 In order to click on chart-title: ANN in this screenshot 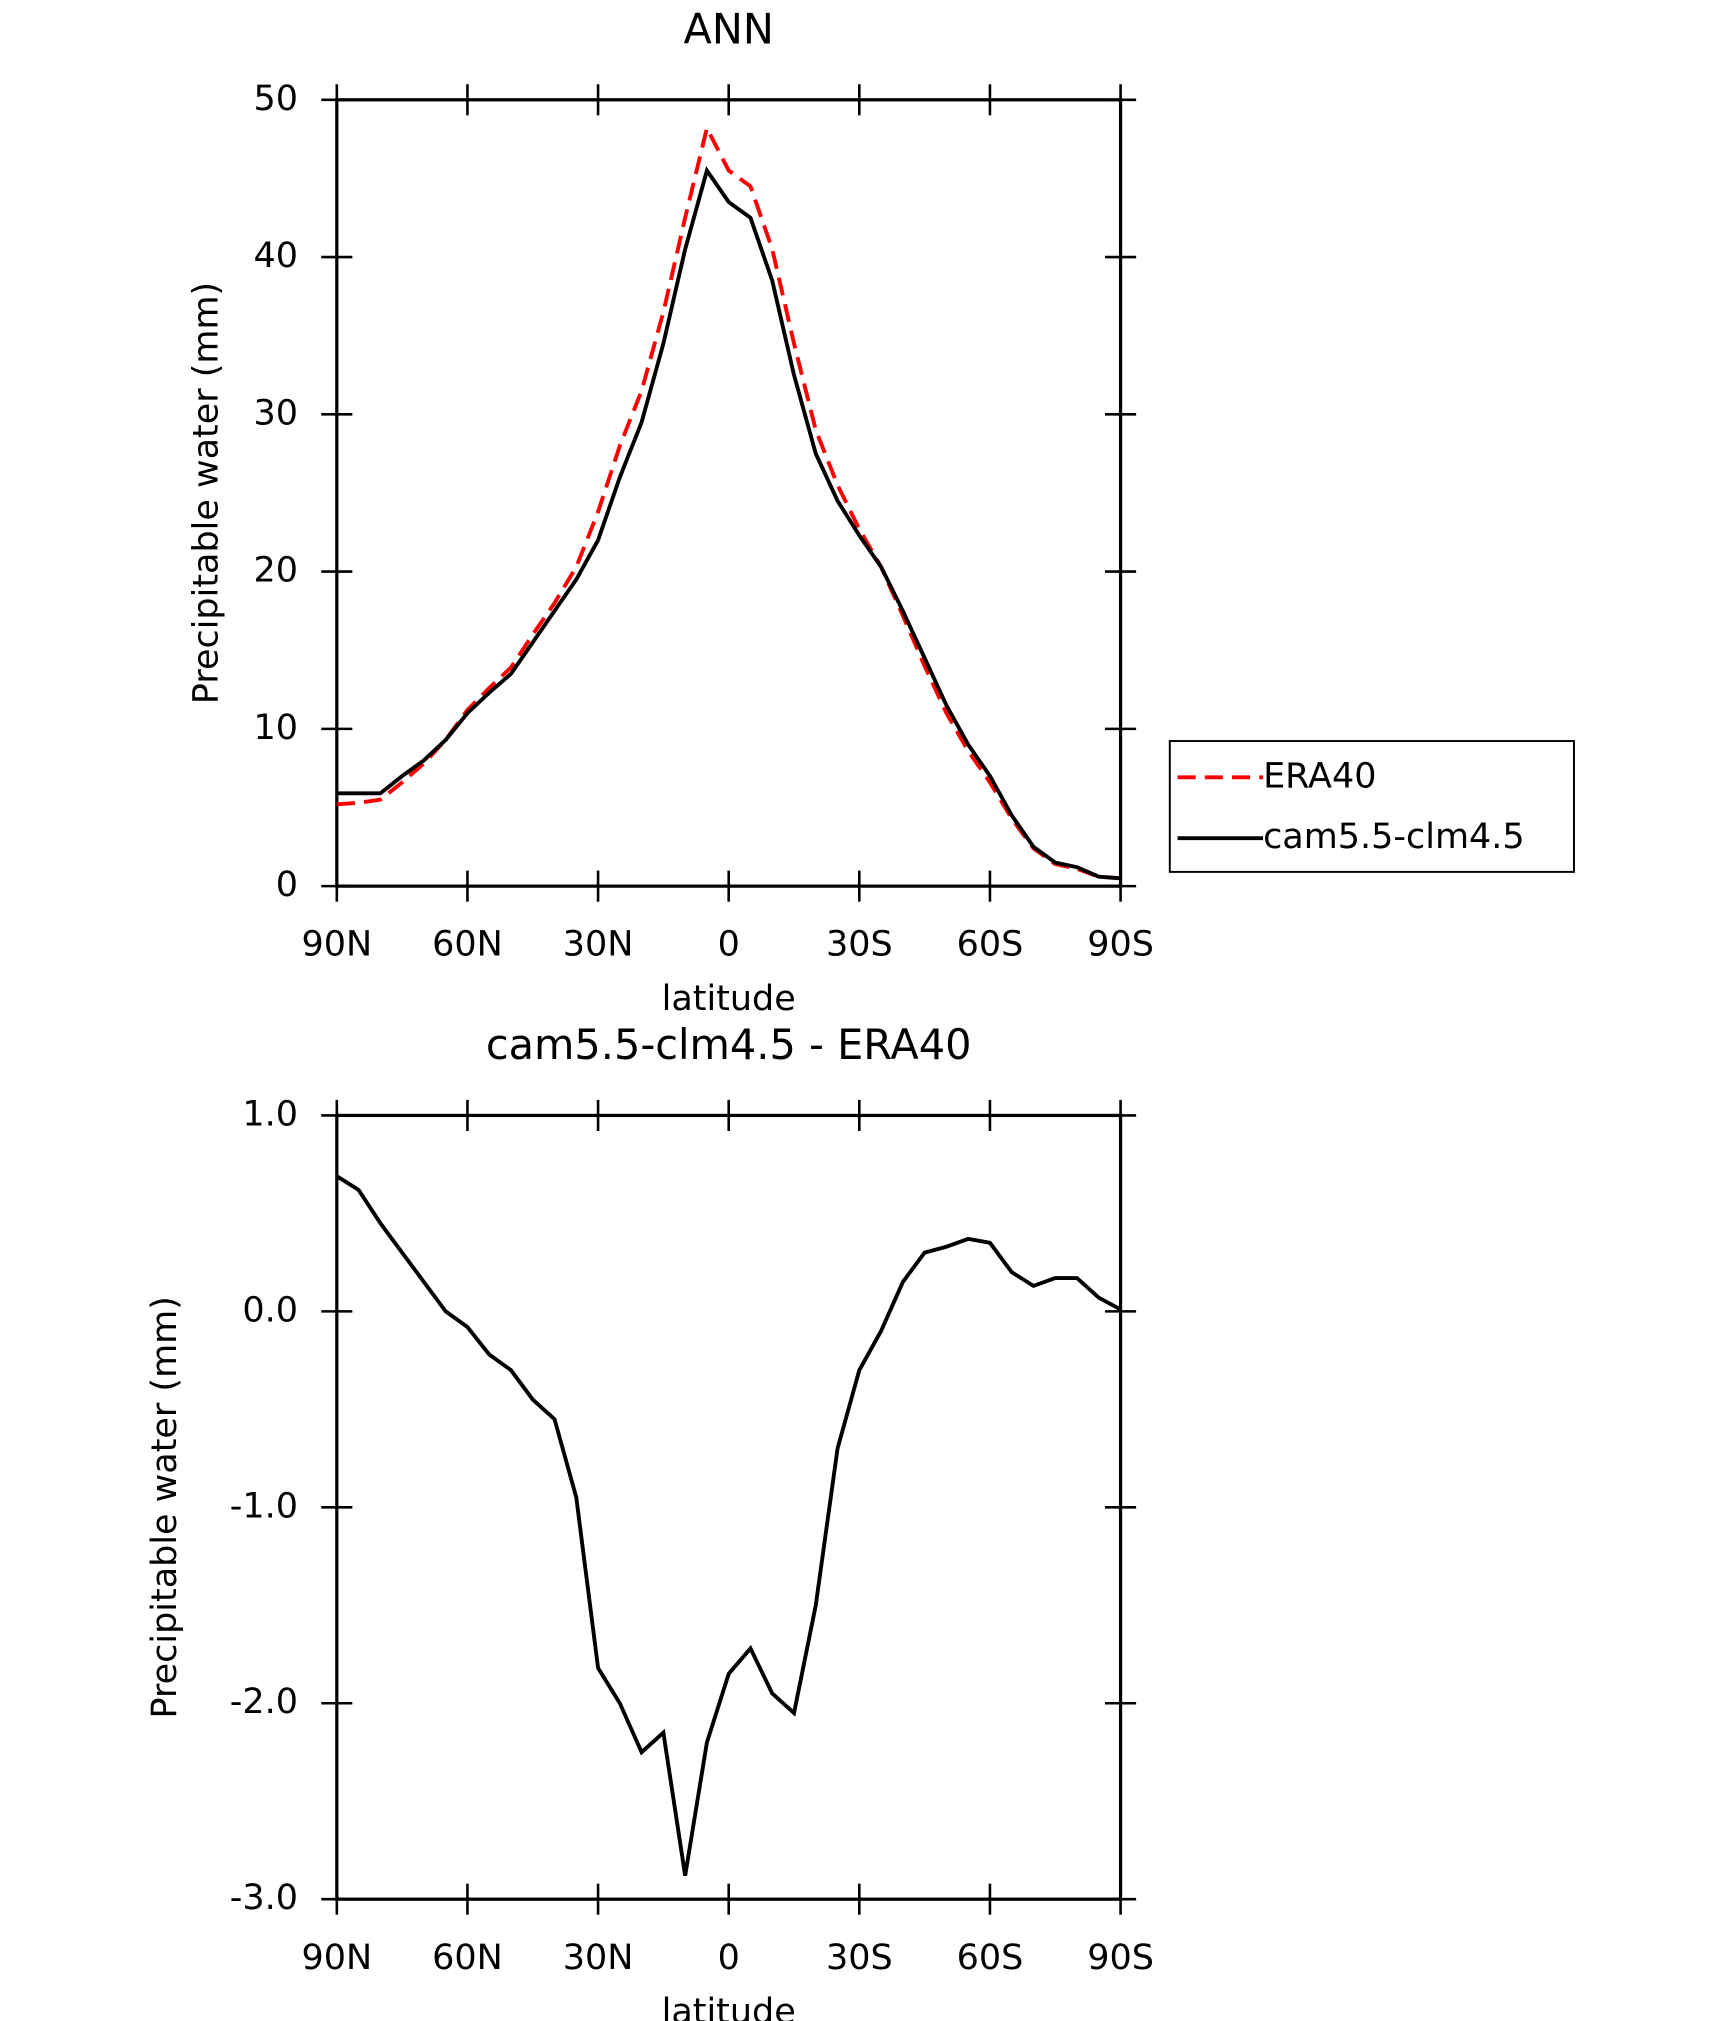, I will do `click(729, 29)`.